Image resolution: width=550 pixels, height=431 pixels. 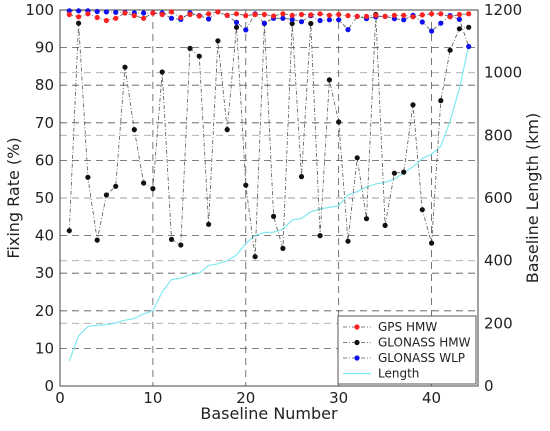 What do you see at coordinates (498, 135) in the screenshot?
I see `y-right-tick-label: 800` at bounding box center [498, 135].